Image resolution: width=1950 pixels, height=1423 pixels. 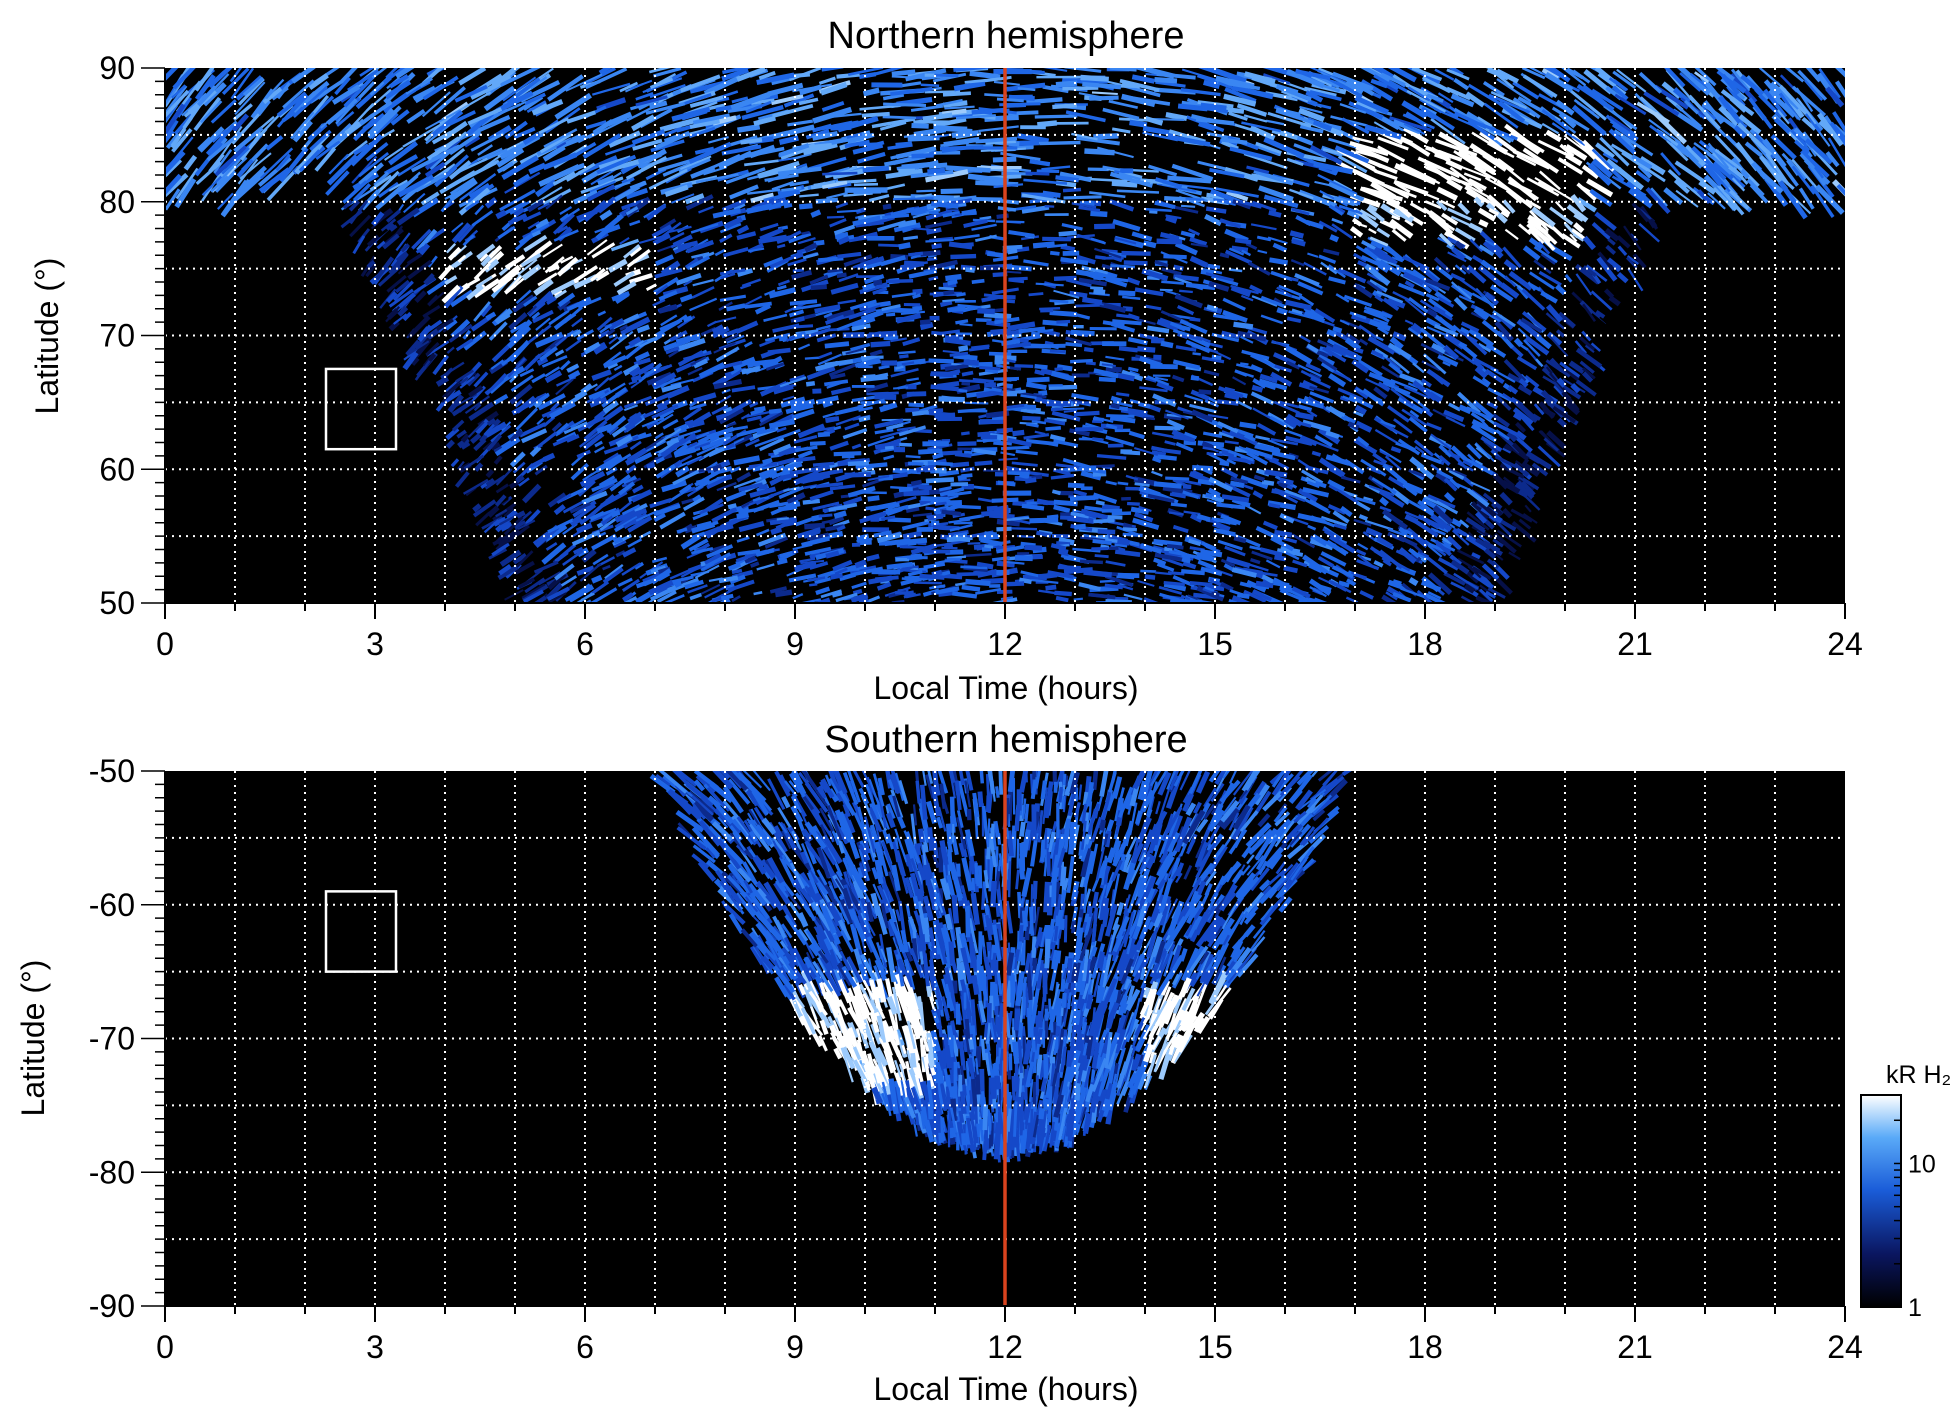 I want to click on colorbar-tick-label: 1, so click(x=1915, y=1308).